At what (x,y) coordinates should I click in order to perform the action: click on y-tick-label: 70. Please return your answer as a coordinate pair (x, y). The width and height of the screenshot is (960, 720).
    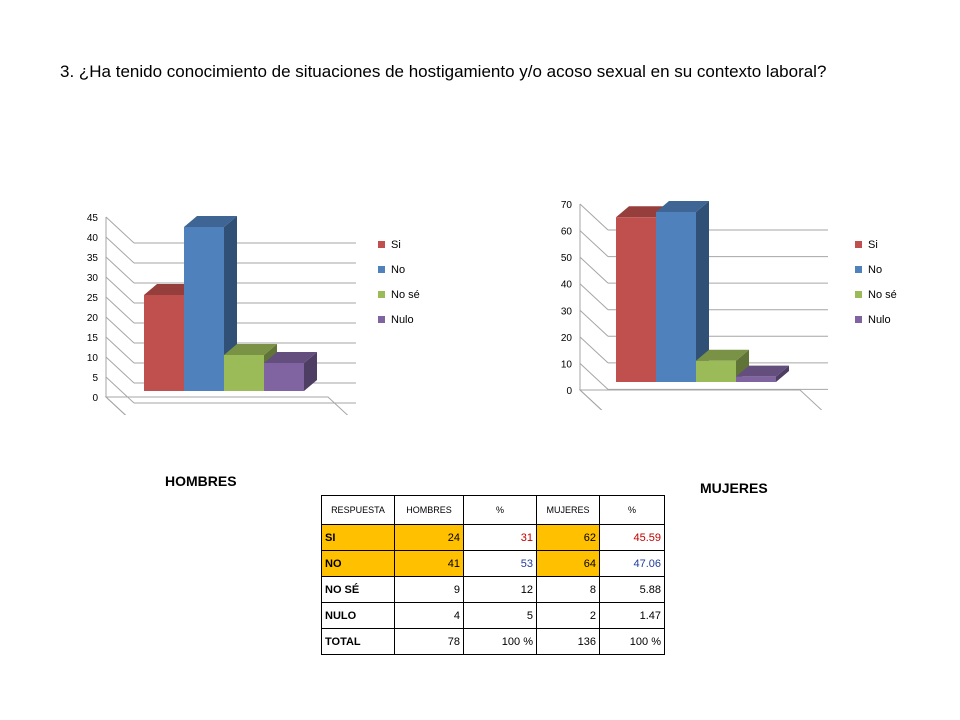
    Looking at the image, I should click on (567, 205).